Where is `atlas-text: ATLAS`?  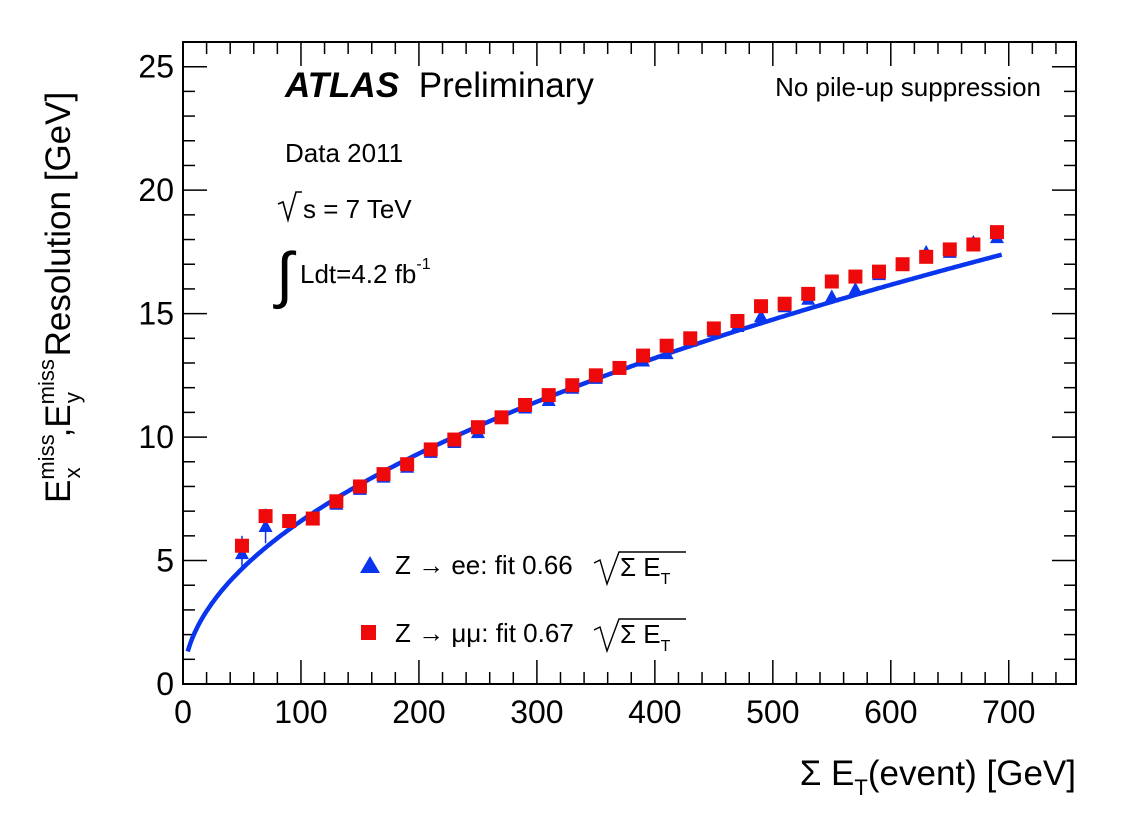 atlas-text: ATLAS is located at coordinates (341, 85).